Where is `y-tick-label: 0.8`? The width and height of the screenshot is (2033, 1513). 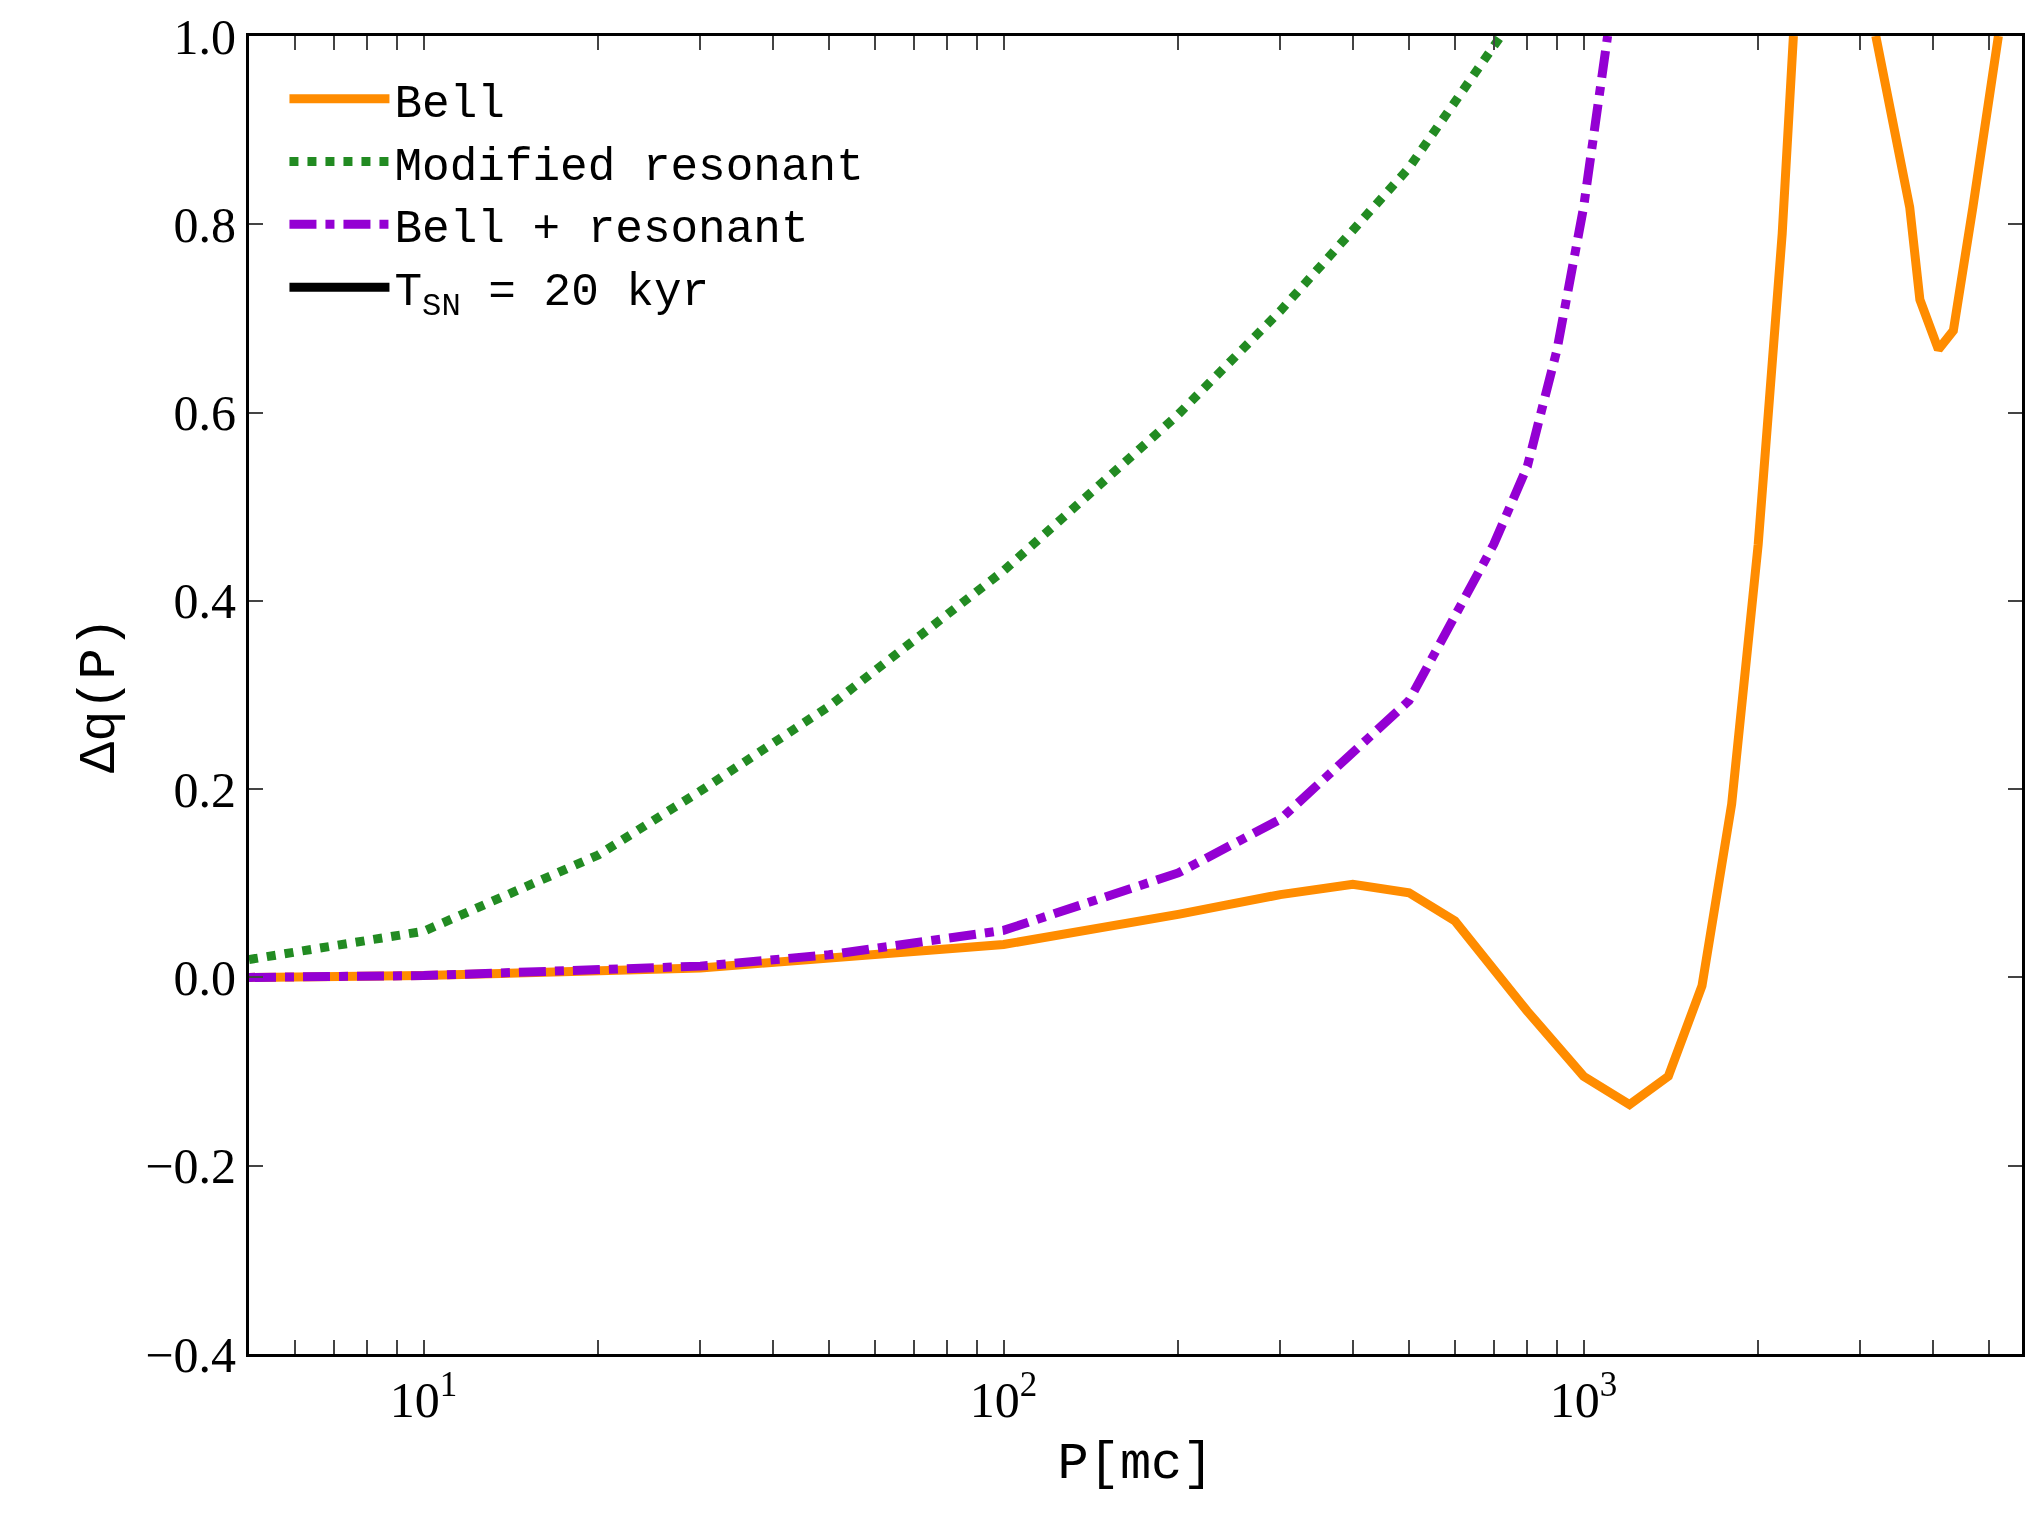
y-tick-label: 0.8 is located at coordinates (204, 224).